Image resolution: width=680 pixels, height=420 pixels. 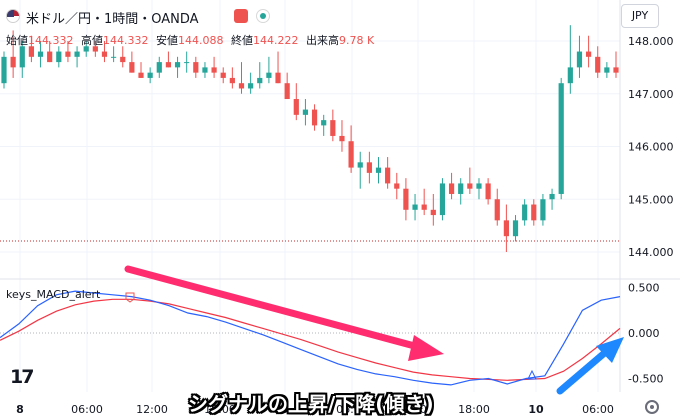 What do you see at coordinates (284, 313) in the screenshot?
I see `annotation-arrow-down` at bounding box center [284, 313].